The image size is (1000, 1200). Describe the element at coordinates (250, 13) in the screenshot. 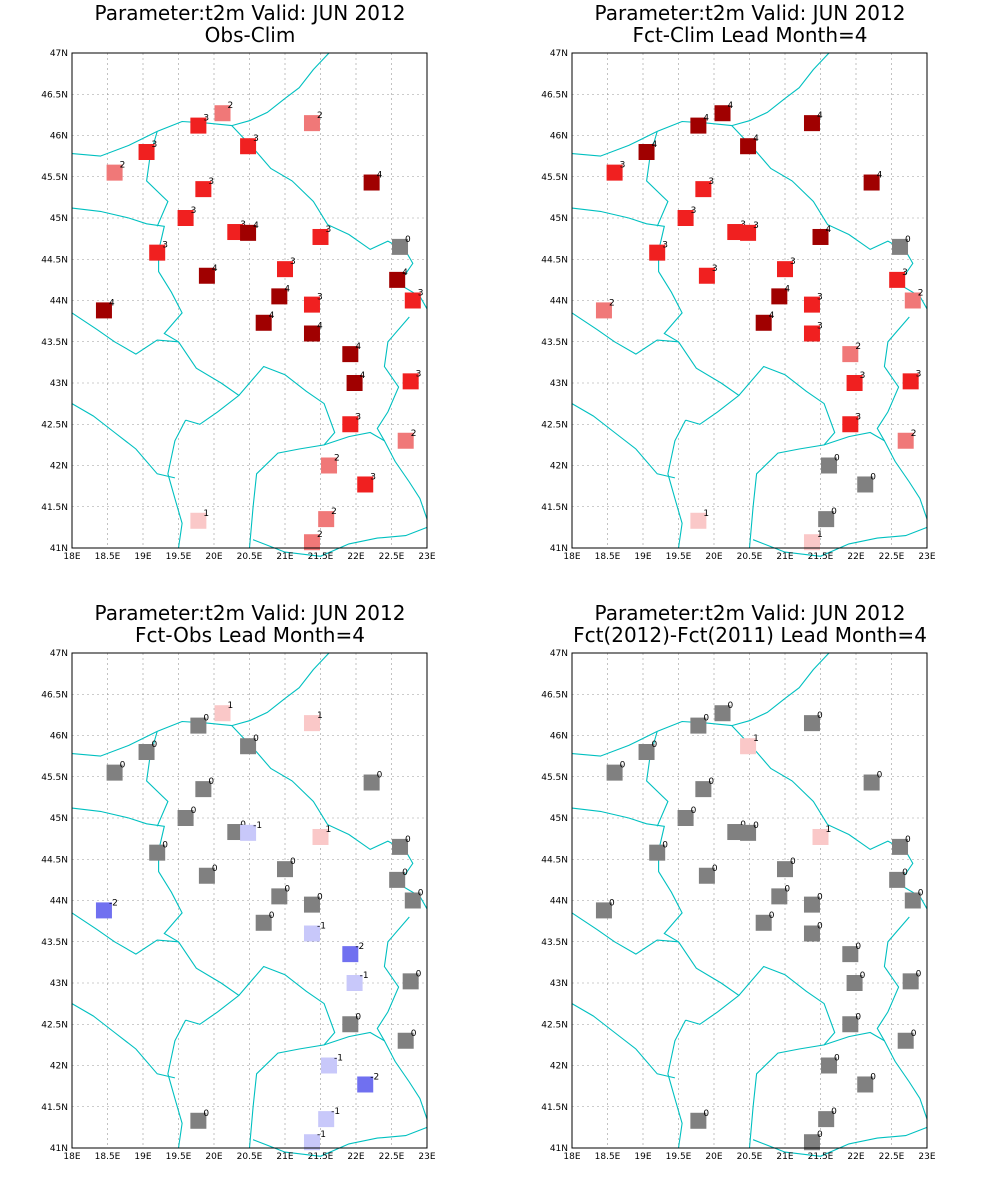

I see `panel-title: Parameter:t2m Valid: JUN 2012` at that location.